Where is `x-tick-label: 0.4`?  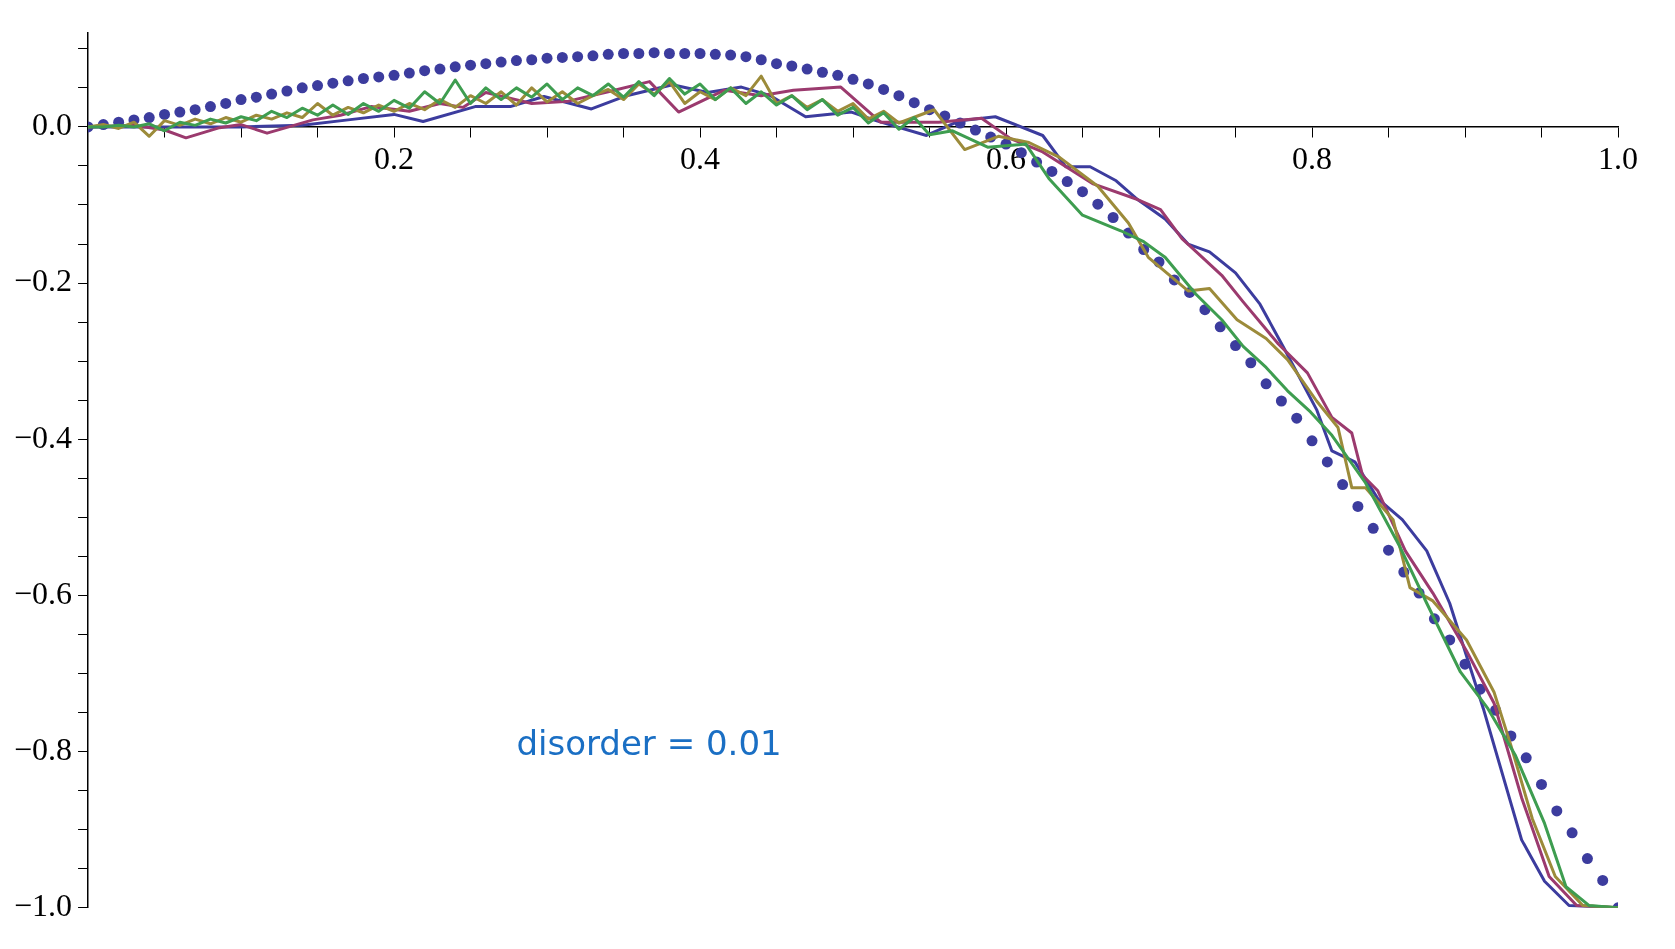
x-tick-label: 0.4 is located at coordinates (700, 157).